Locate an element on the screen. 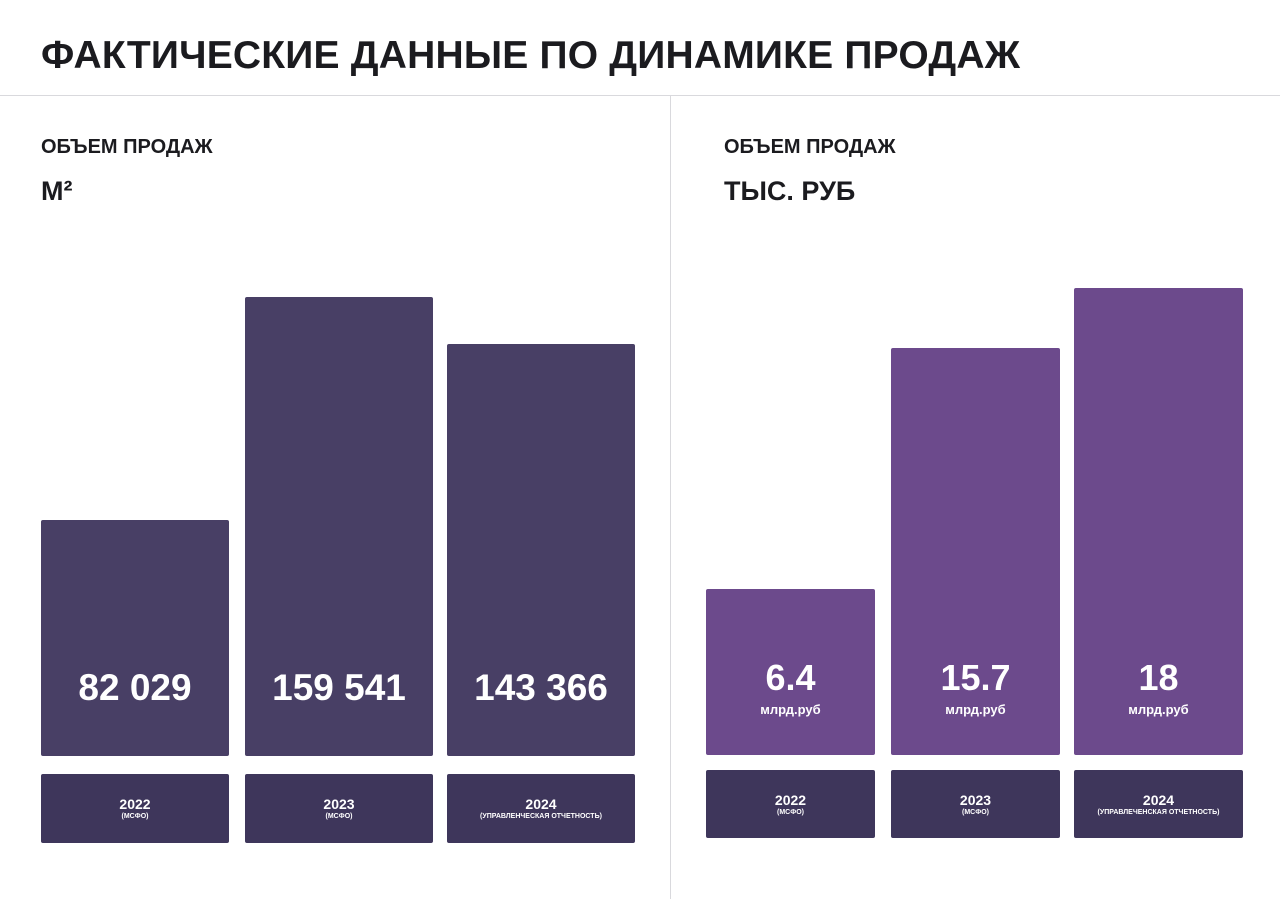 This screenshot has width=1280, height=899. chart-unit: ТЫС. РУБ is located at coordinates (790, 191).